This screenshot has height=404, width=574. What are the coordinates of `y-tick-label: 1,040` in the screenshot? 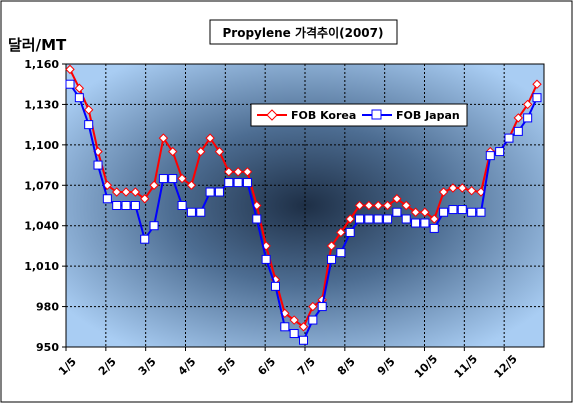 It's located at (41, 226).